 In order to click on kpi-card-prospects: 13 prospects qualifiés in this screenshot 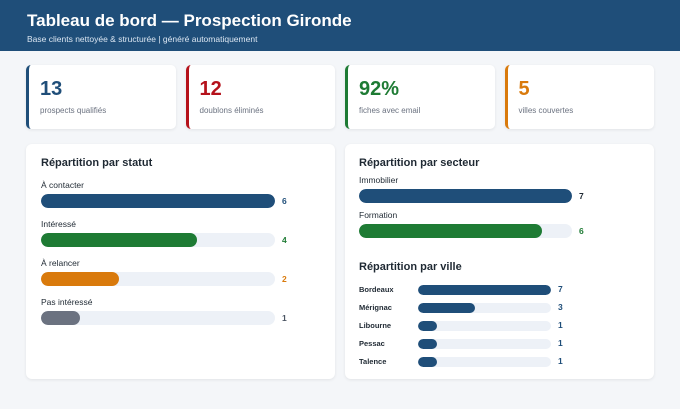, I will do `click(101, 97)`.